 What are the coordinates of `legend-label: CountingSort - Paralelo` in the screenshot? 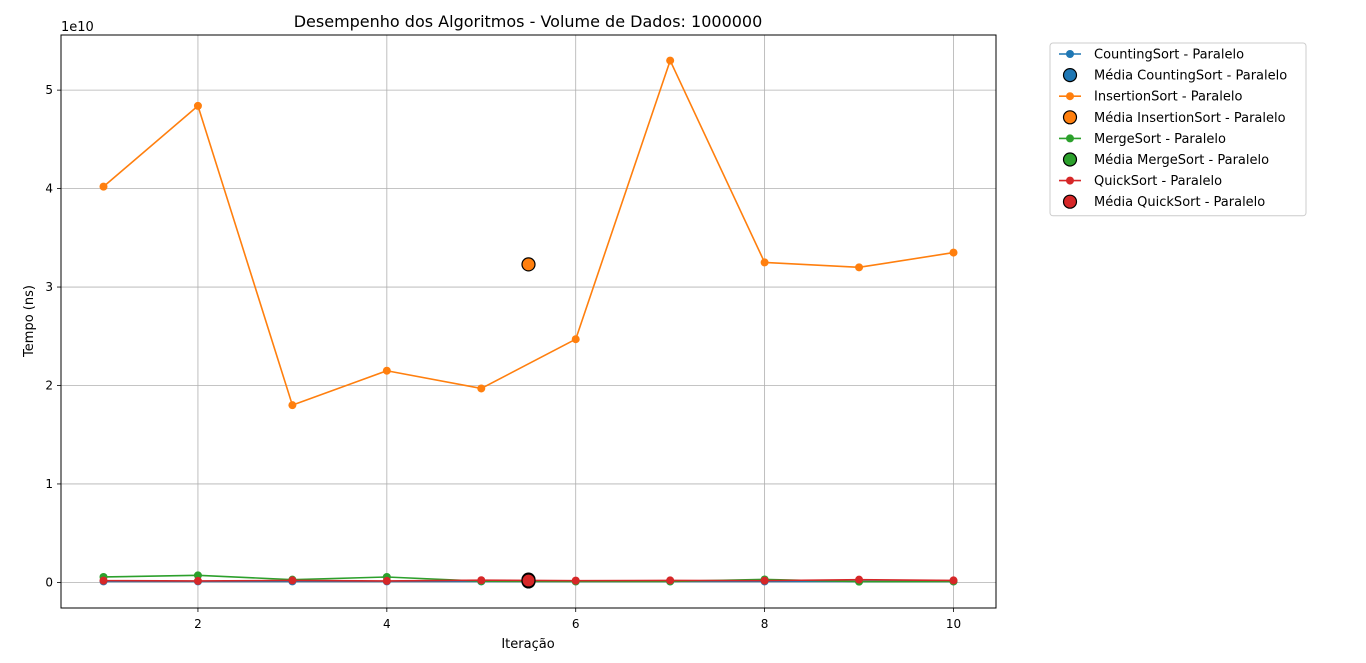 It's located at (1169, 55).